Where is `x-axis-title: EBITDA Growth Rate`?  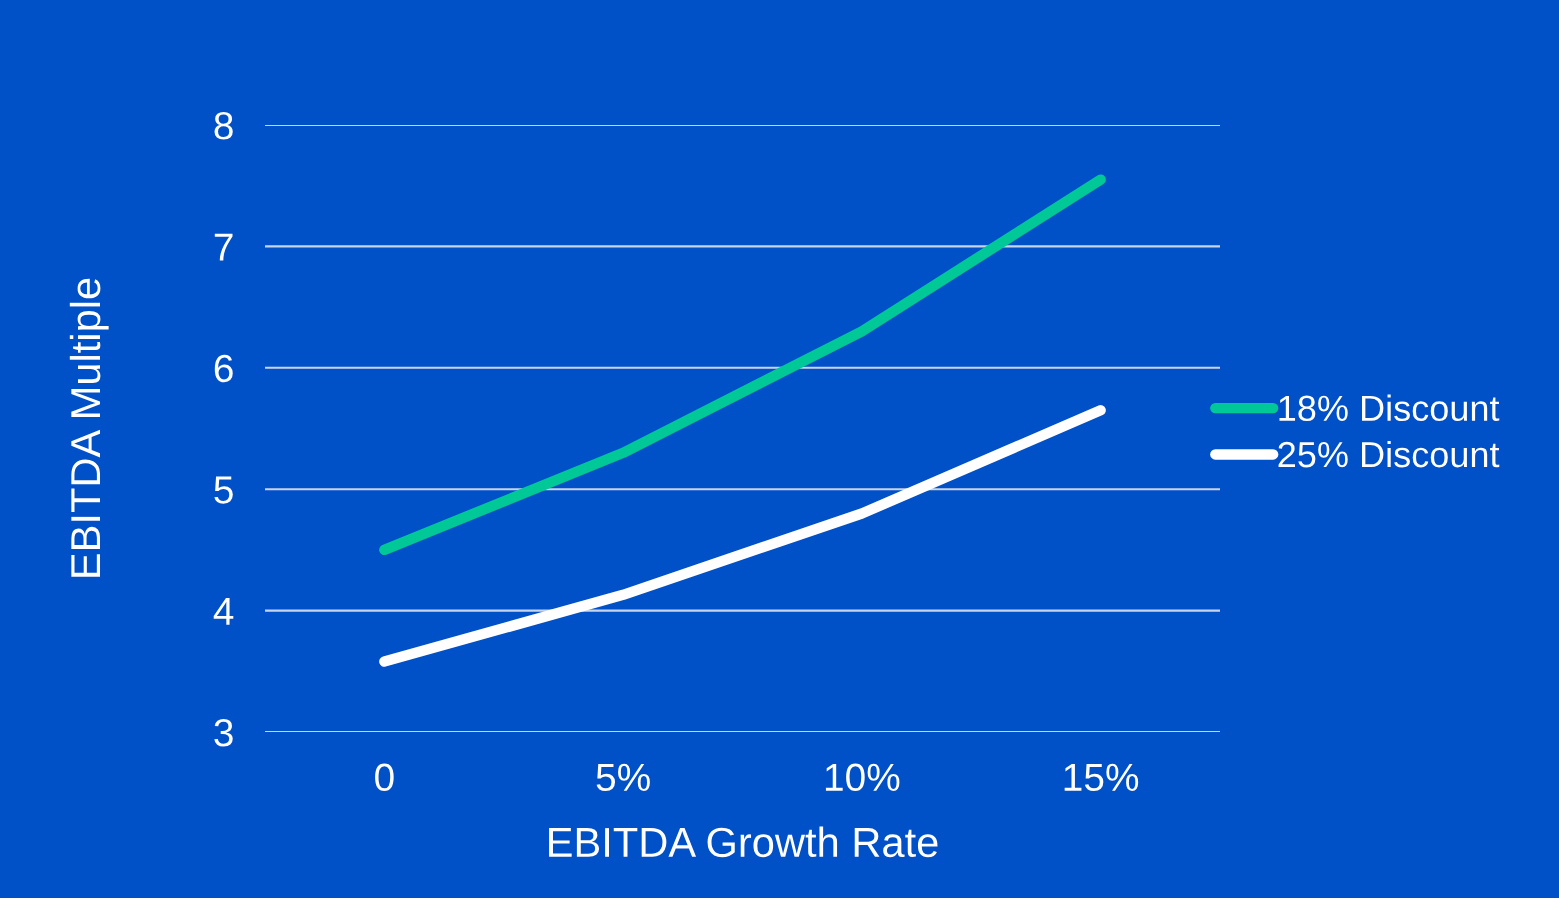
x-axis-title: EBITDA Growth Rate is located at coordinates (743, 842).